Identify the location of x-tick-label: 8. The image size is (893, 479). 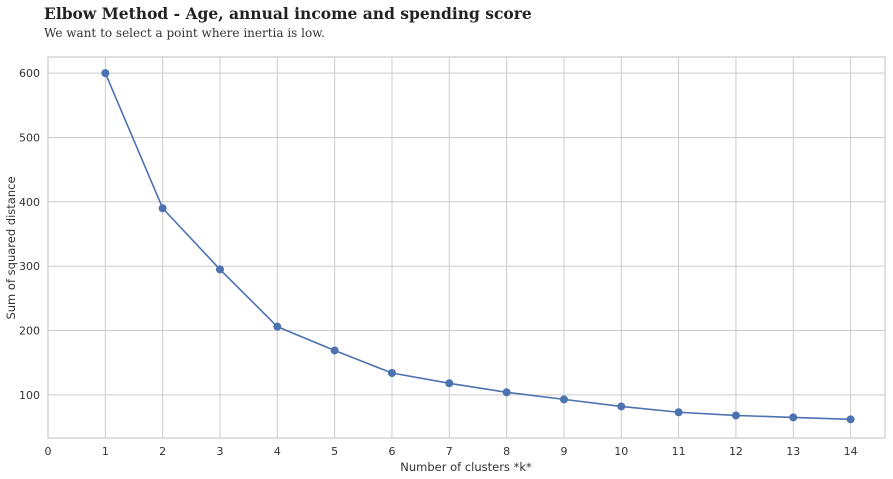
(506, 451).